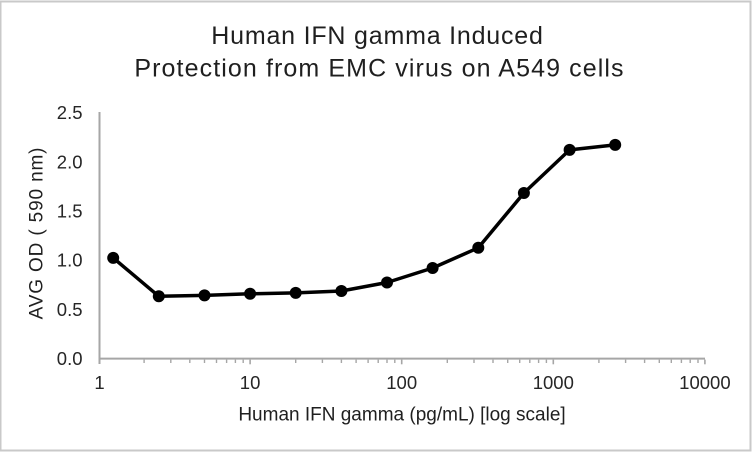 The image size is (752, 452). Describe the element at coordinates (37, 233) in the screenshot. I see `svg-text: AVG OD ( 590 nm)` at that location.